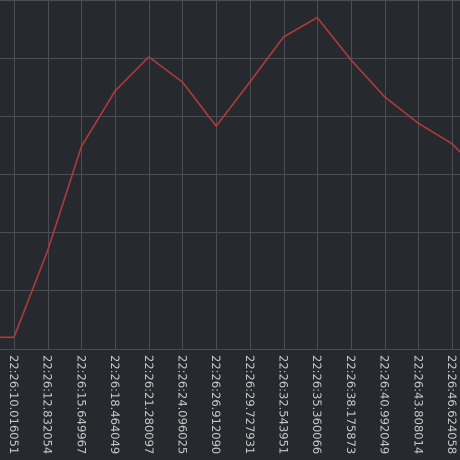 The height and width of the screenshot is (460, 460). What do you see at coordinates (216, 404) in the screenshot?
I see `x-tick-label: 22:26:26.912090` at bounding box center [216, 404].